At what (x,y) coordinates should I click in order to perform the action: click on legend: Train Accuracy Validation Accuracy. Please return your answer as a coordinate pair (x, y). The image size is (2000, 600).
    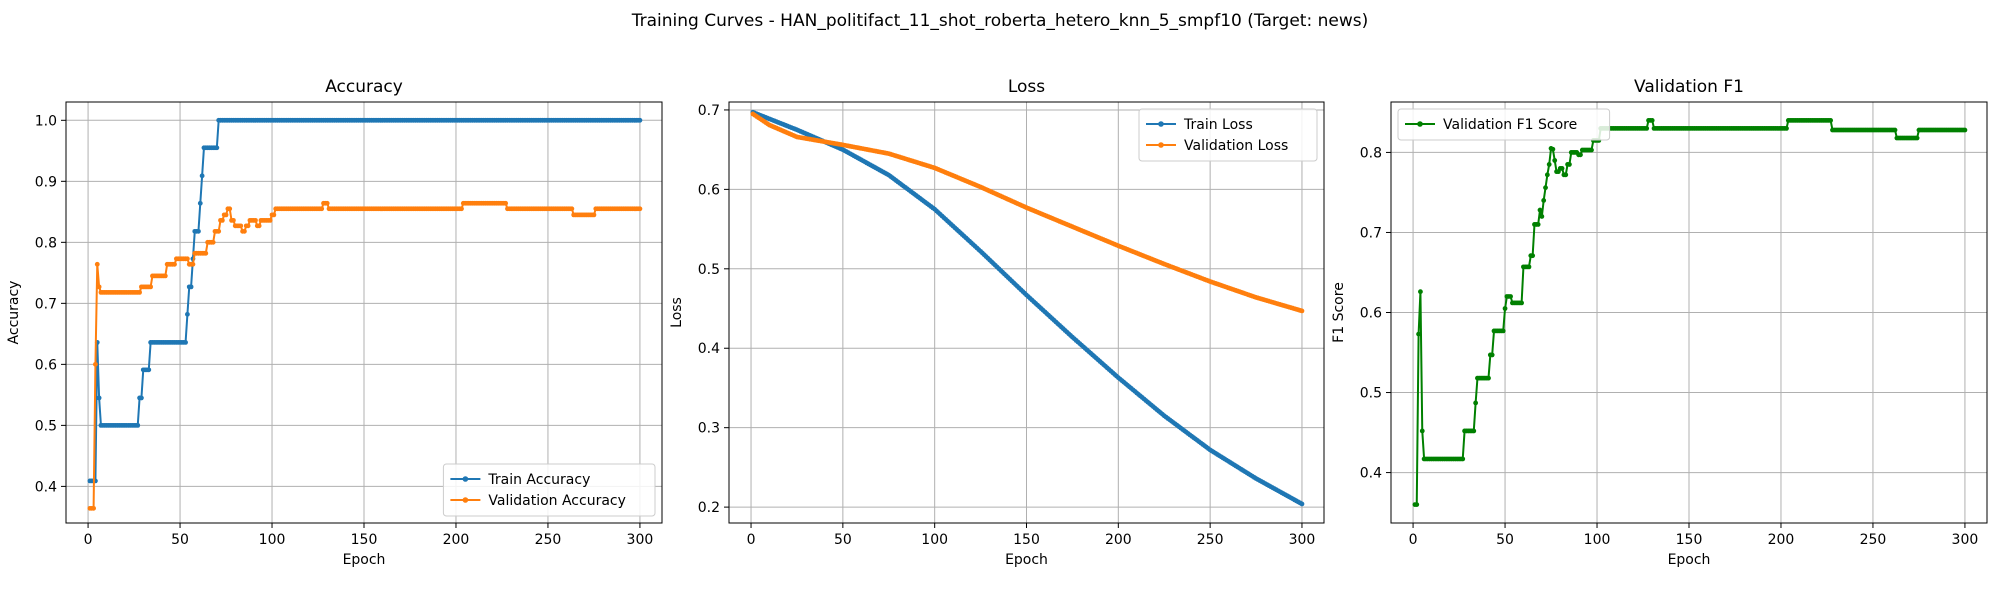
    Looking at the image, I should click on (549, 490).